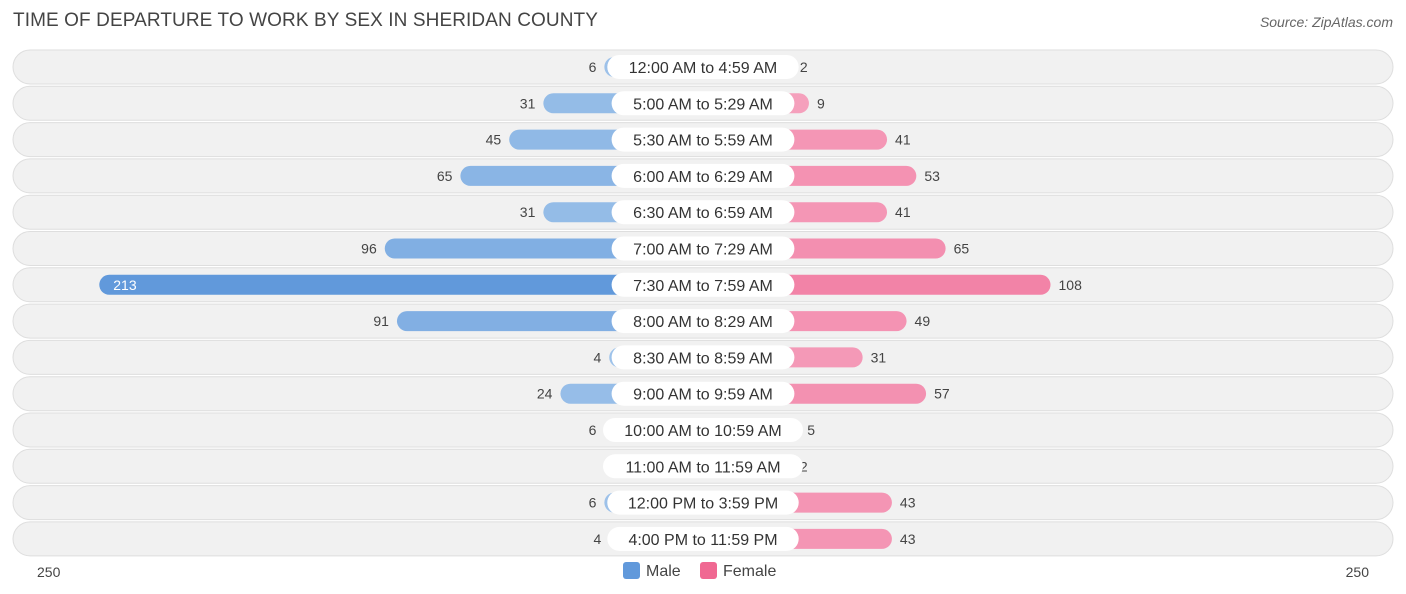 This screenshot has width=1406, height=594. What do you see at coordinates (811, 430) in the screenshot?
I see `female-value-label: 5` at bounding box center [811, 430].